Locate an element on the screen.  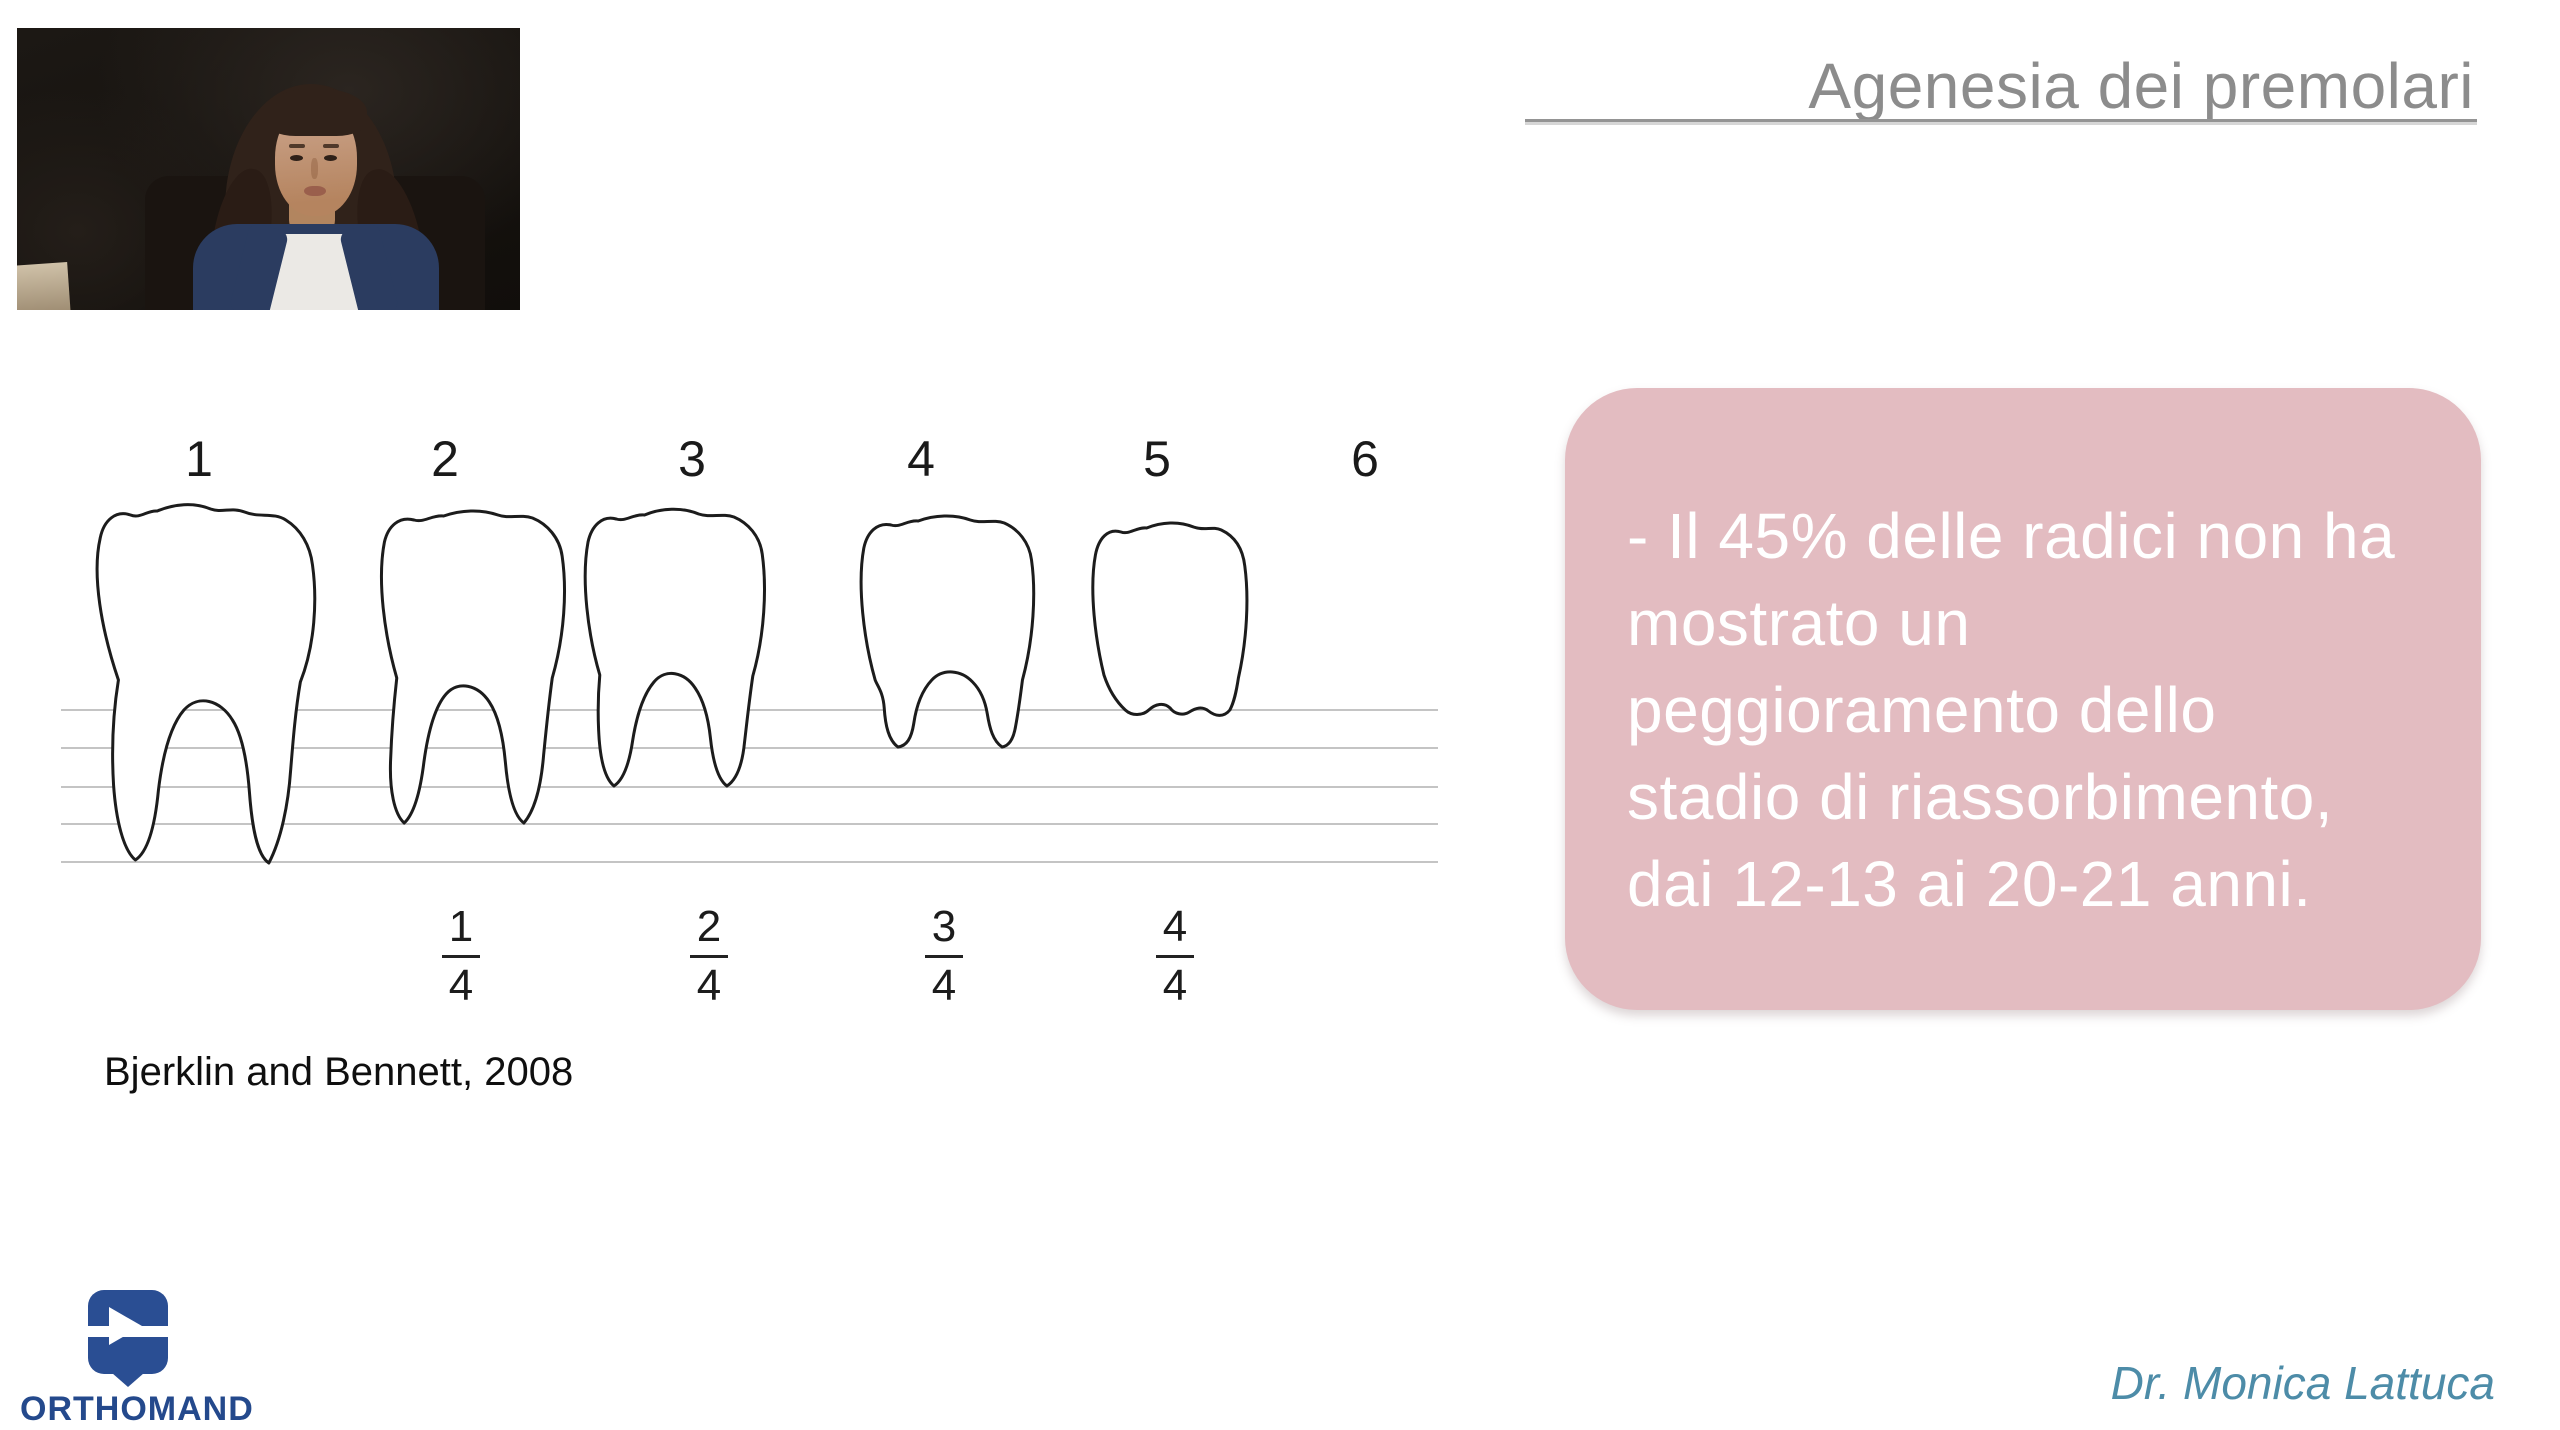
fraction-1-4: 1 4 is located at coordinates (461, 956).